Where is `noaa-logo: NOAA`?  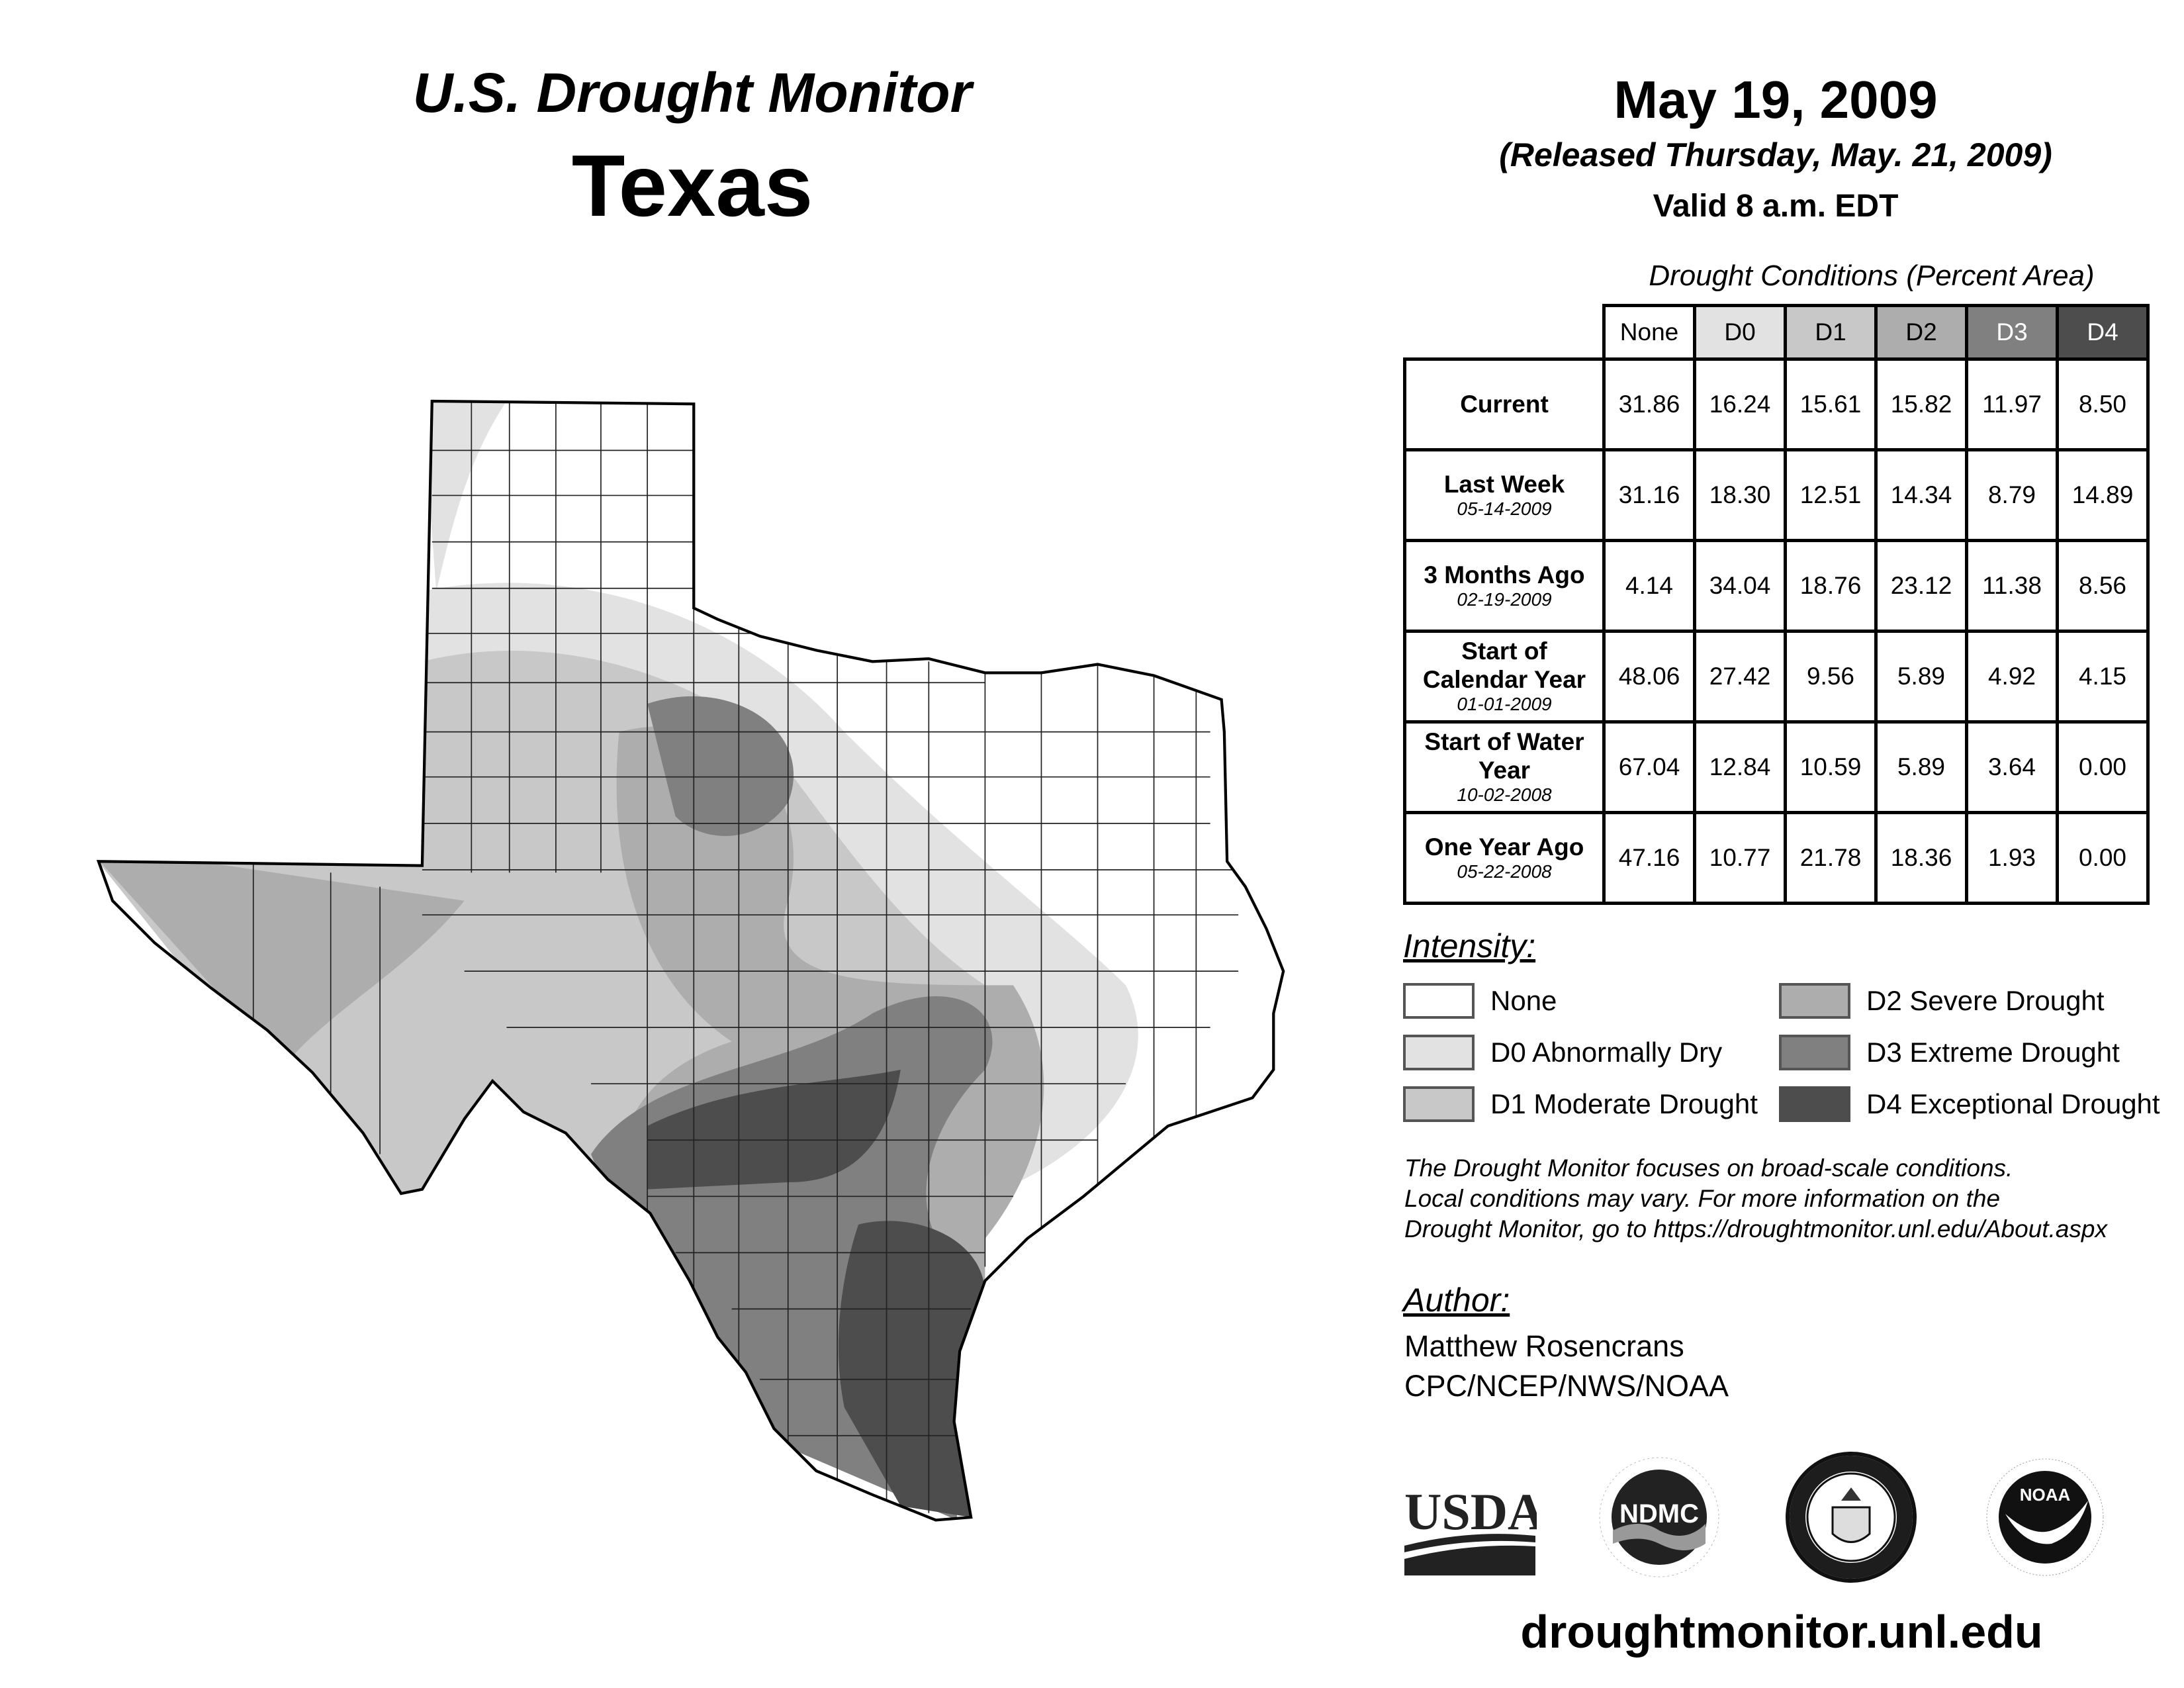 noaa-logo: NOAA is located at coordinates (2045, 1517).